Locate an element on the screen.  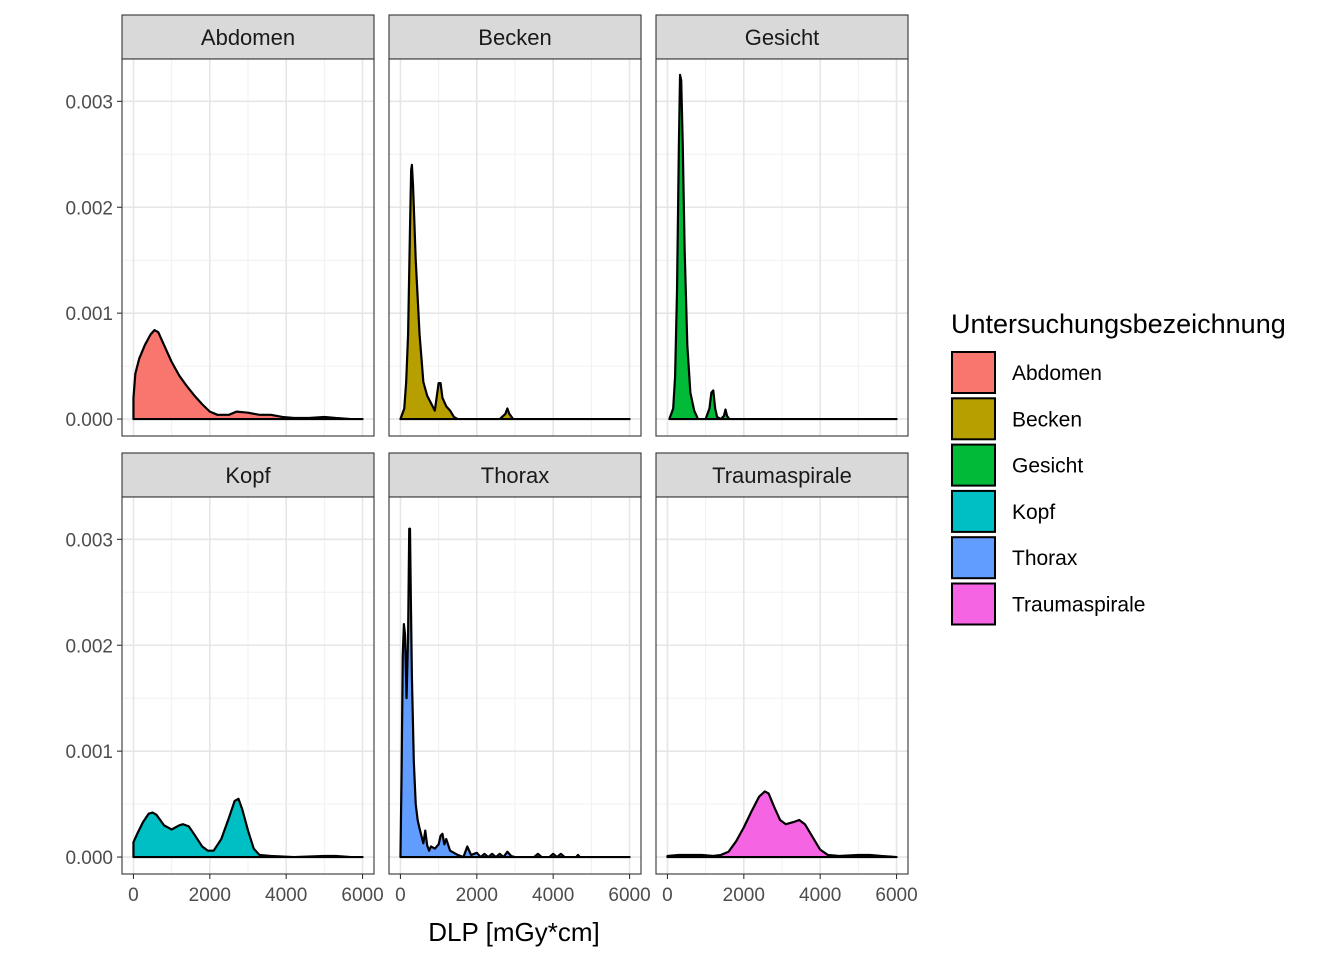
density-area-kopf is located at coordinates (248, 828).